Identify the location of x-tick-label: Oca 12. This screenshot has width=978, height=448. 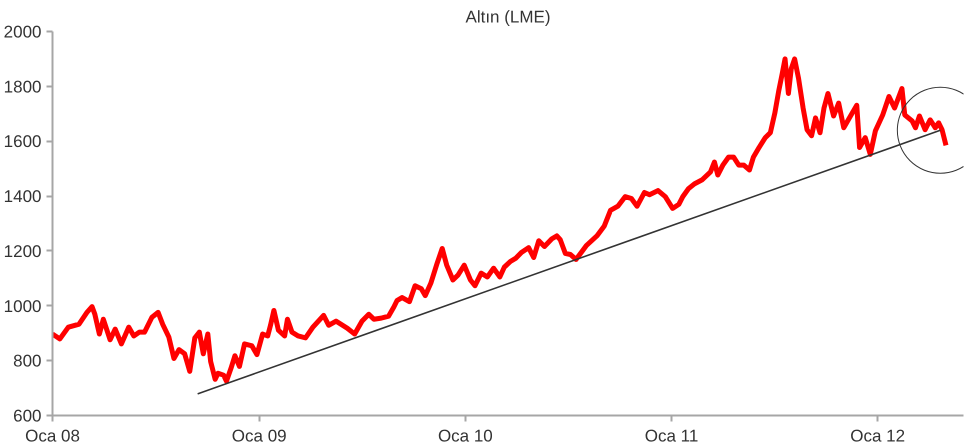
(878, 436).